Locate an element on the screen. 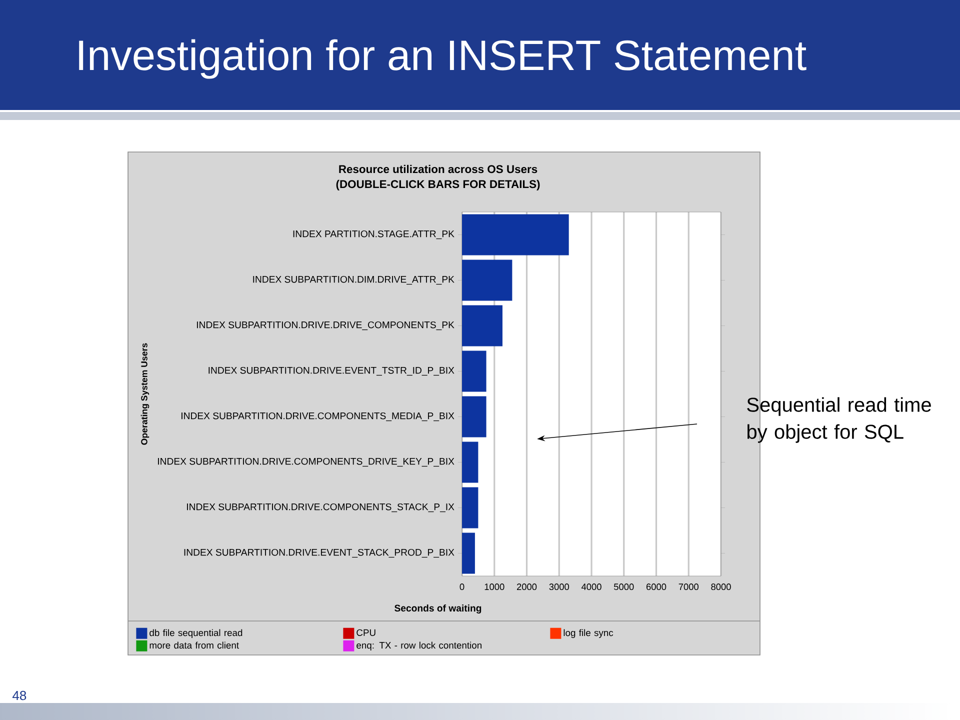  y-tick-label: INDEX SUBPARTITION.DIM.DRIVE_ATTR_PK is located at coordinates (353, 280).